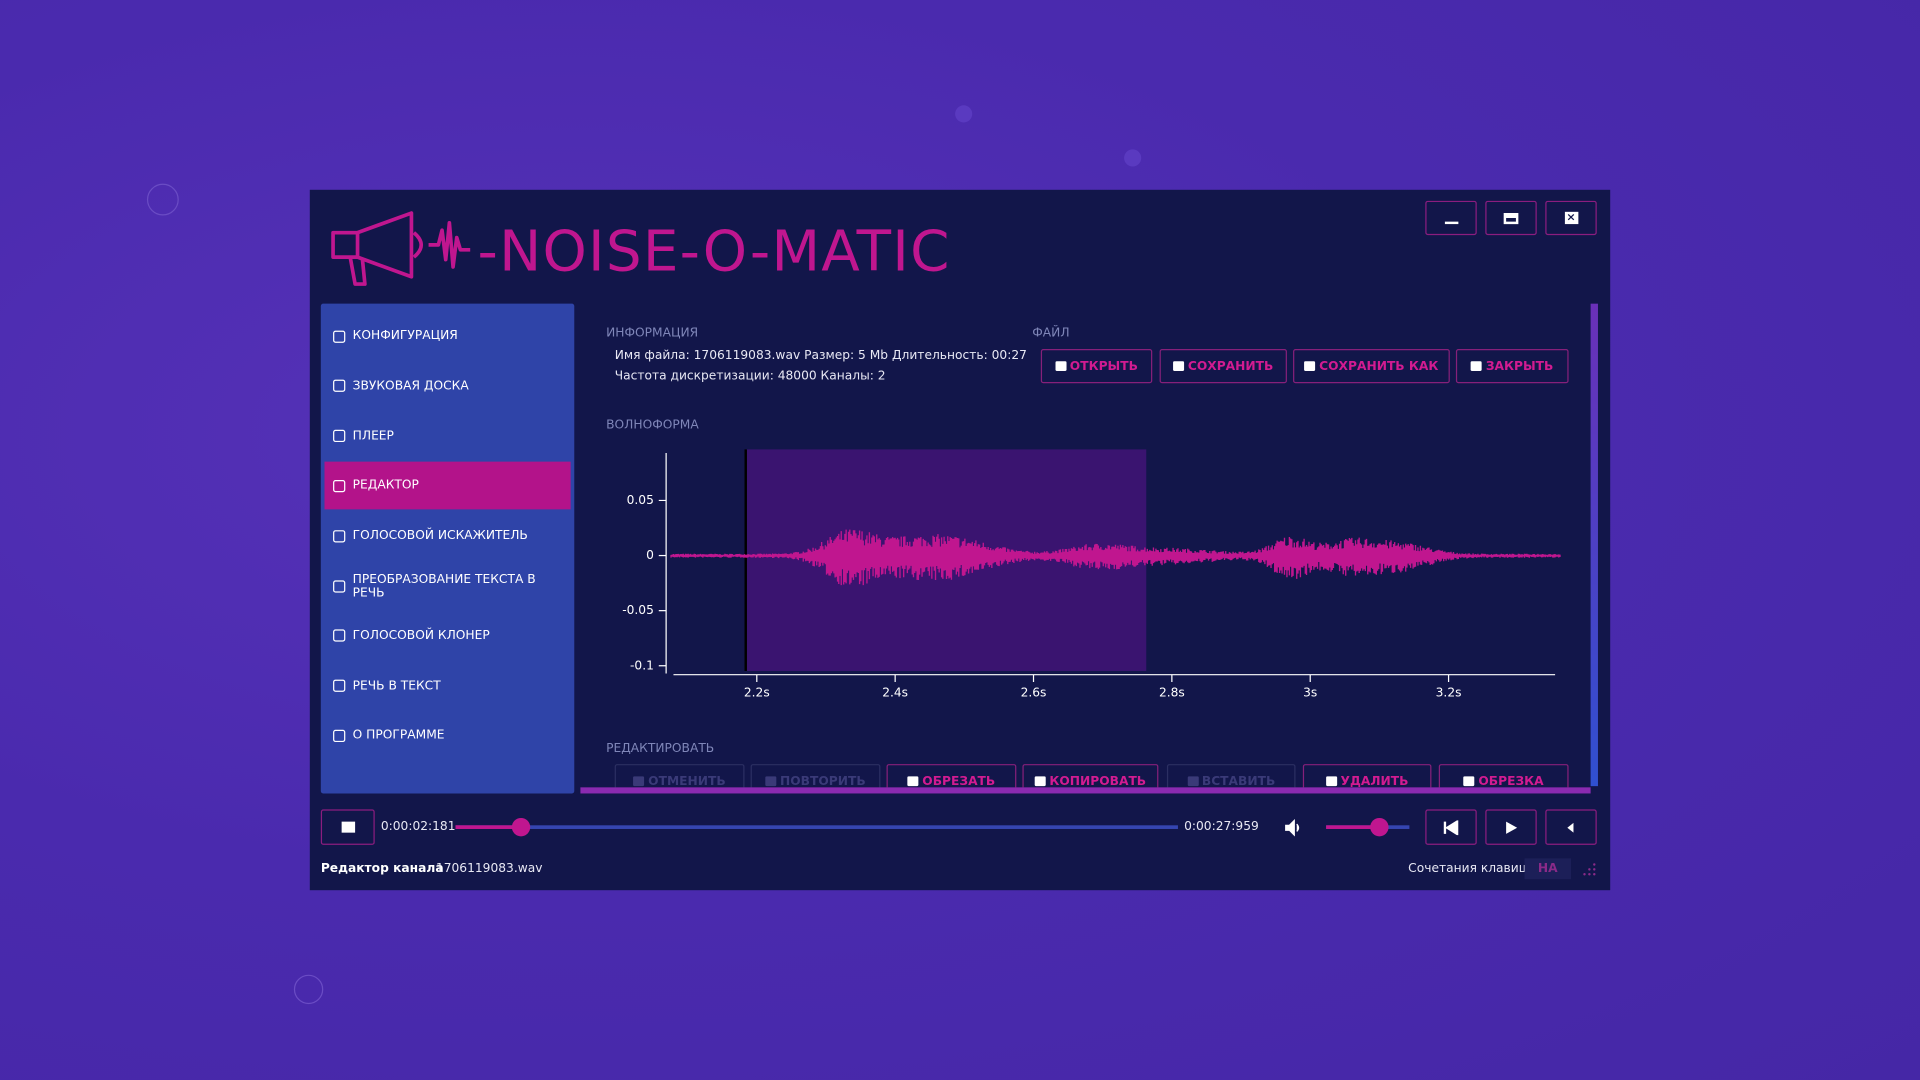  Describe the element at coordinates (308, 989) in the screenshot. I see `bg-circle` at that location.